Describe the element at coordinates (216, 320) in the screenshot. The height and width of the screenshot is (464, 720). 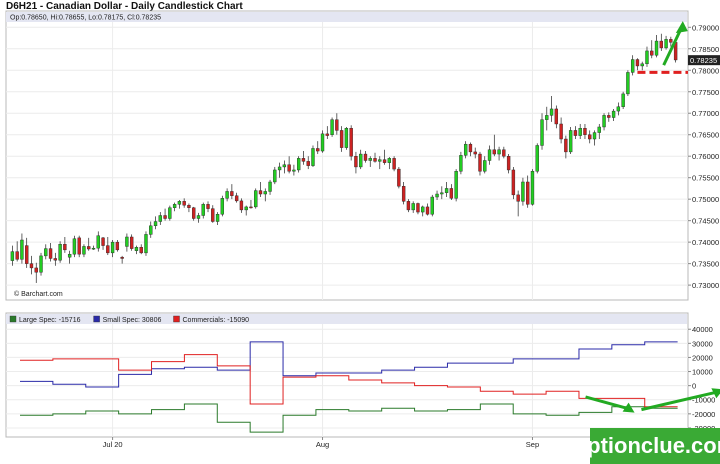
I see `legend-label: Commercials: -15090` at that location.